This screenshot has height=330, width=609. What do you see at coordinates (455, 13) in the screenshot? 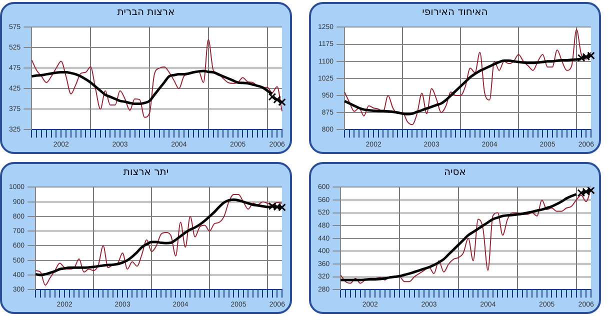
I see `chart-title: האיחוד האירופי` at bounding box center [455, 13].